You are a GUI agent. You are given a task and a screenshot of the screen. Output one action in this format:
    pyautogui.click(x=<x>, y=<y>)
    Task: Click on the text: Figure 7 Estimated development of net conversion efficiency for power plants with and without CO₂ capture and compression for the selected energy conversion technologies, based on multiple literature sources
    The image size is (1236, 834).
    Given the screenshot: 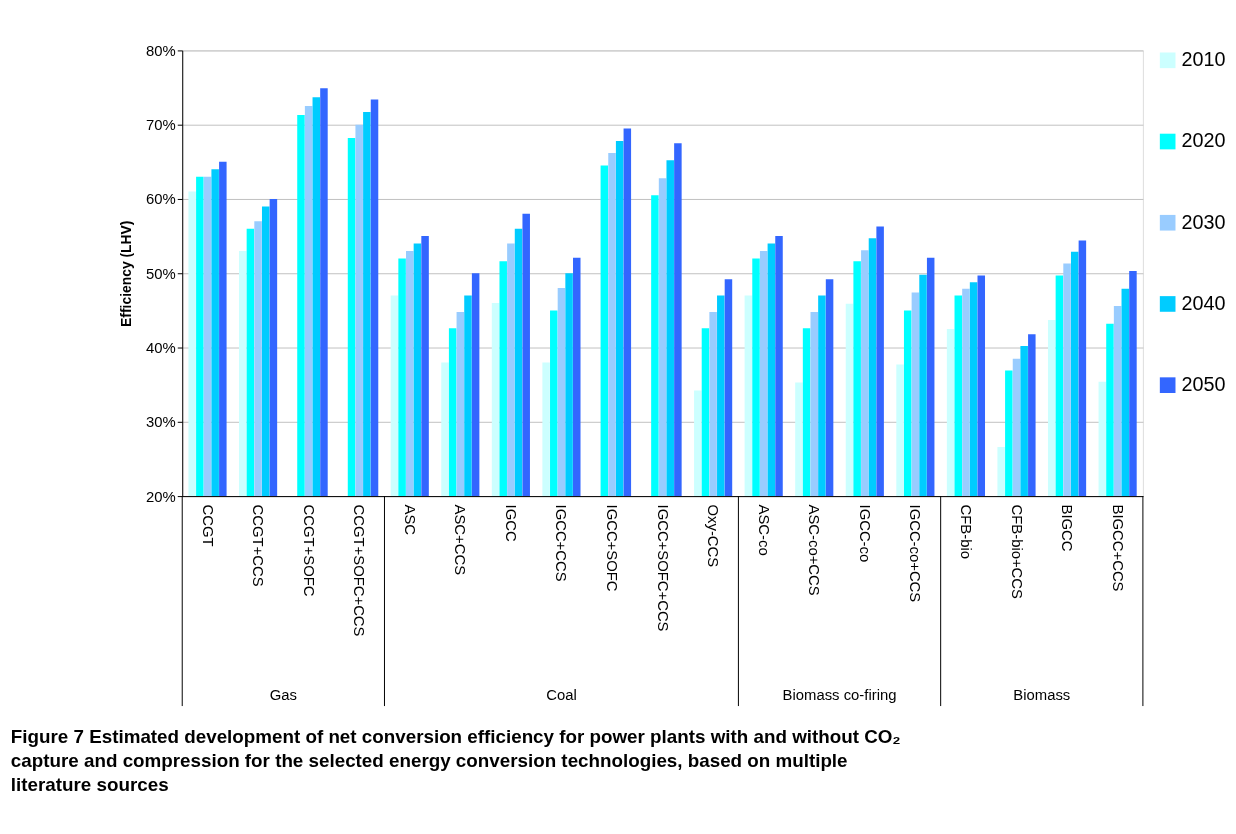 What is the action you would take?
    pyautogui.click(x=455, y=760)
    